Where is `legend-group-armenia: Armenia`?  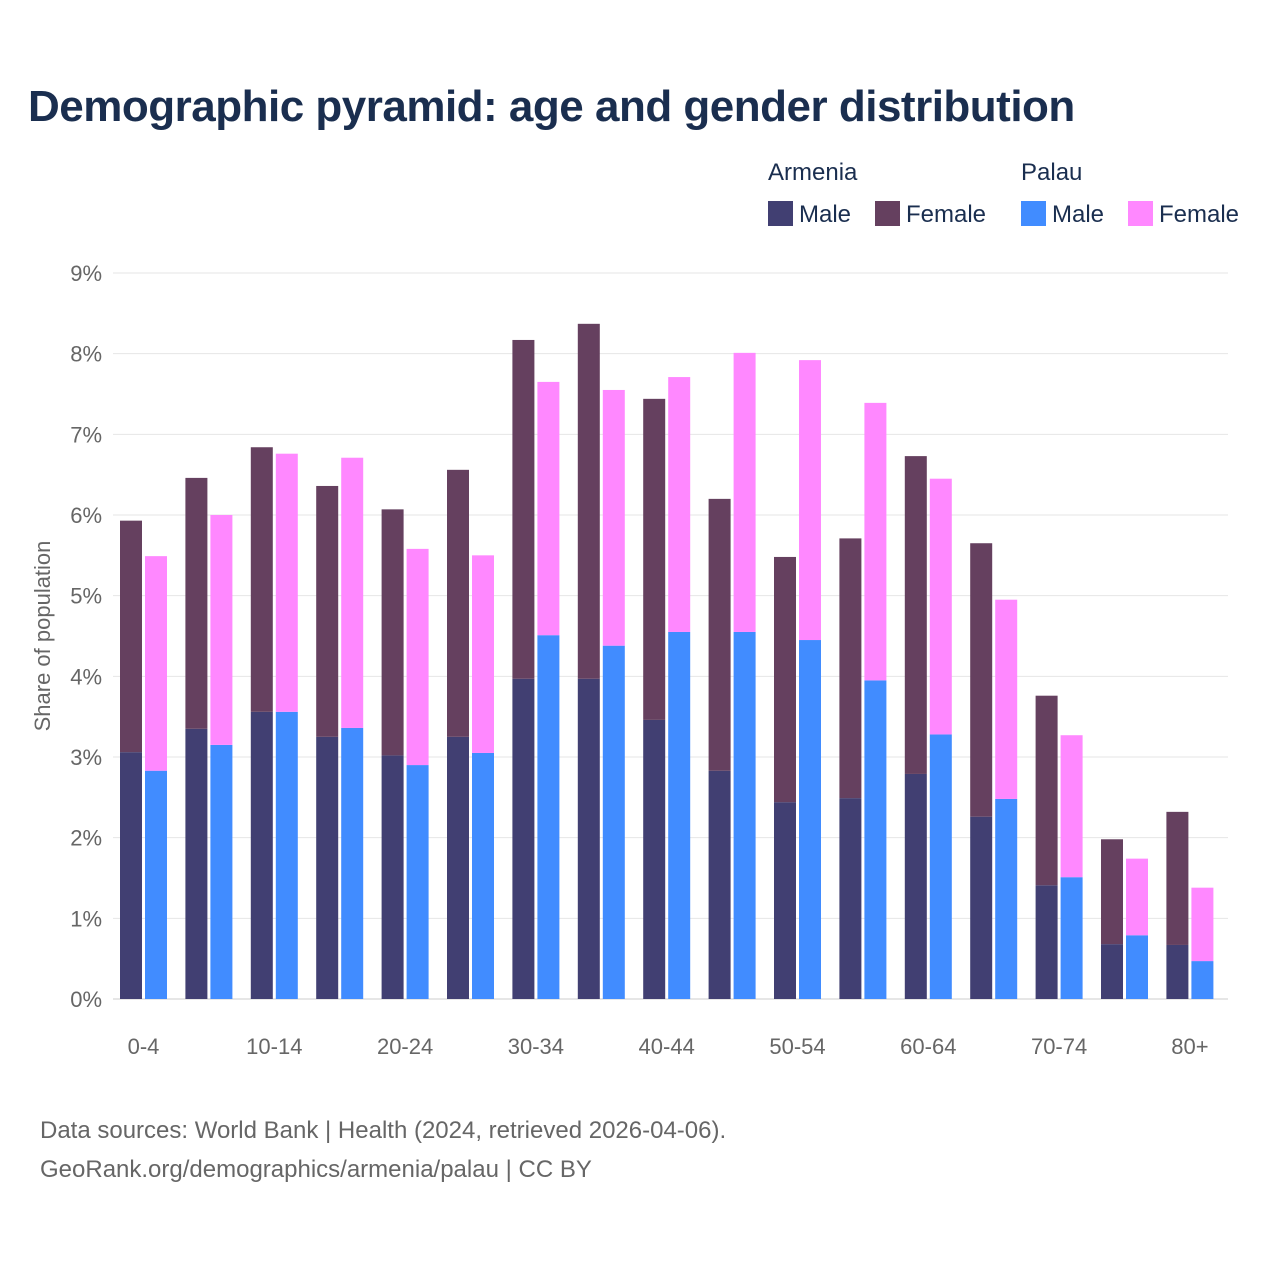 legend-group-armenia: Armenia is located at coordinates (813, 172).